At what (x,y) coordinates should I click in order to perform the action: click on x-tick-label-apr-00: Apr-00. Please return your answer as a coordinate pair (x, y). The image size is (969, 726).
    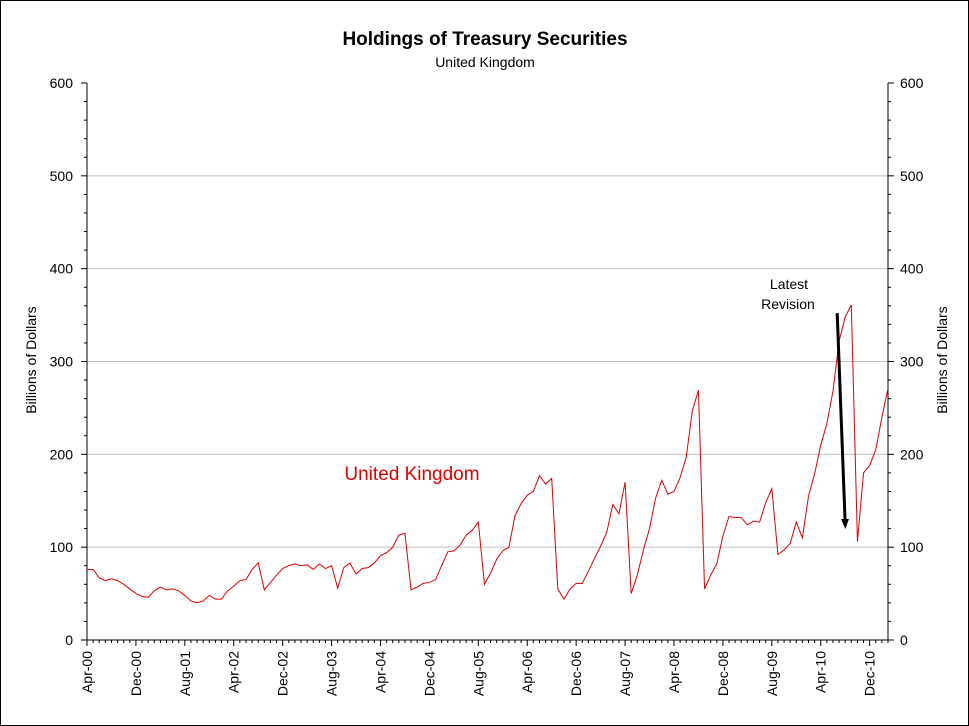
    Looking at the image, I should click on (87, 672).